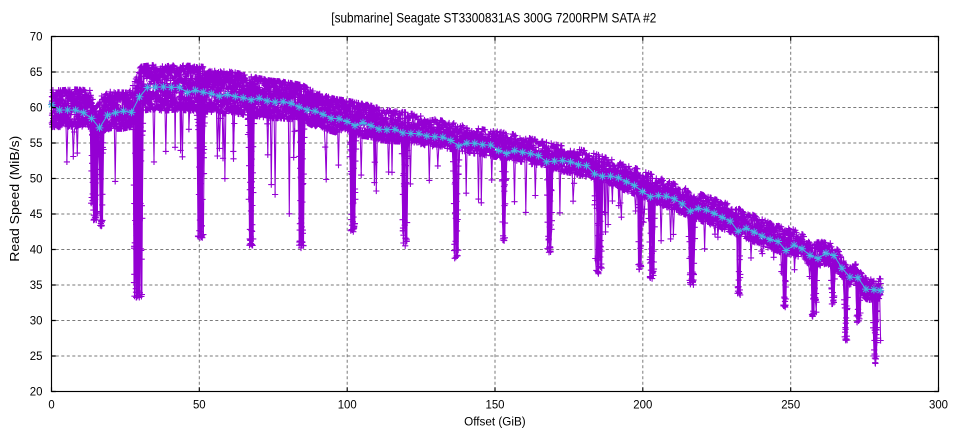 The image size is (960, 432). I want to click on svg-text: 20, so click(36, 392).